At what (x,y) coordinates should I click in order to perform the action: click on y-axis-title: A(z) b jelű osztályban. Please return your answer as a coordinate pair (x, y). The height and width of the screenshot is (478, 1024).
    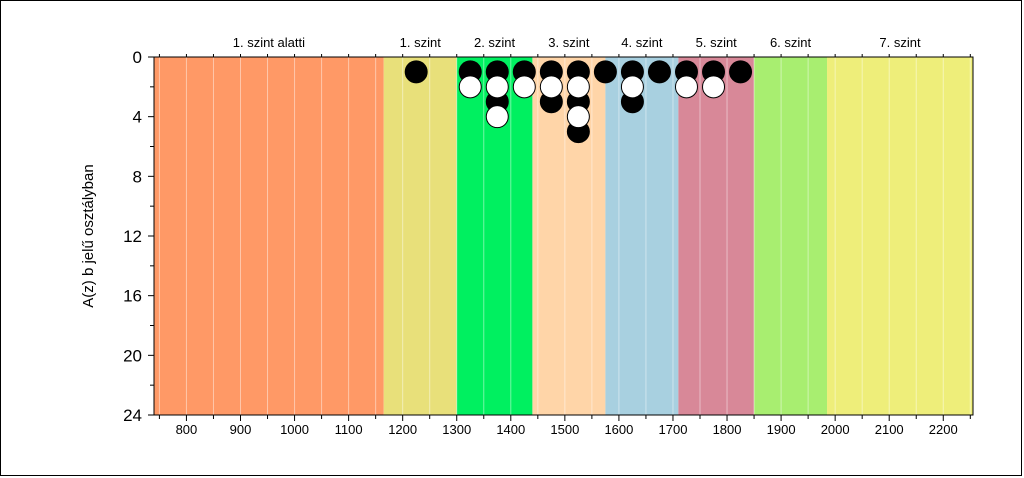
    Looking at the image, I should click on (88, 235).